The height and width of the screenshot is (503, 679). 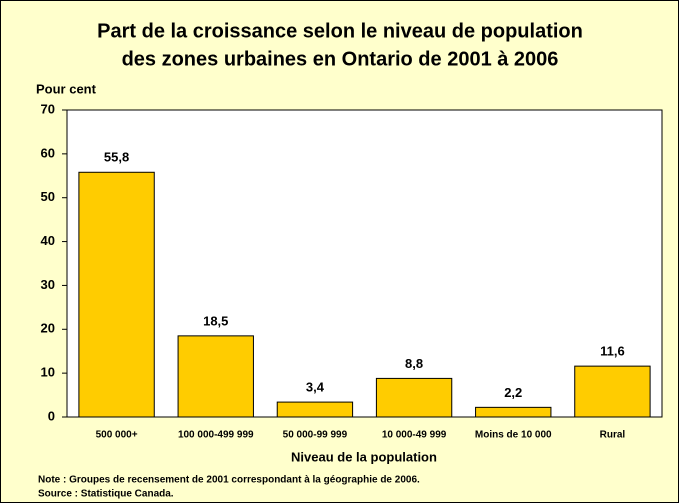 I want to click on x-tick-label: Moins de 10 000, so click(x=513, y=435).